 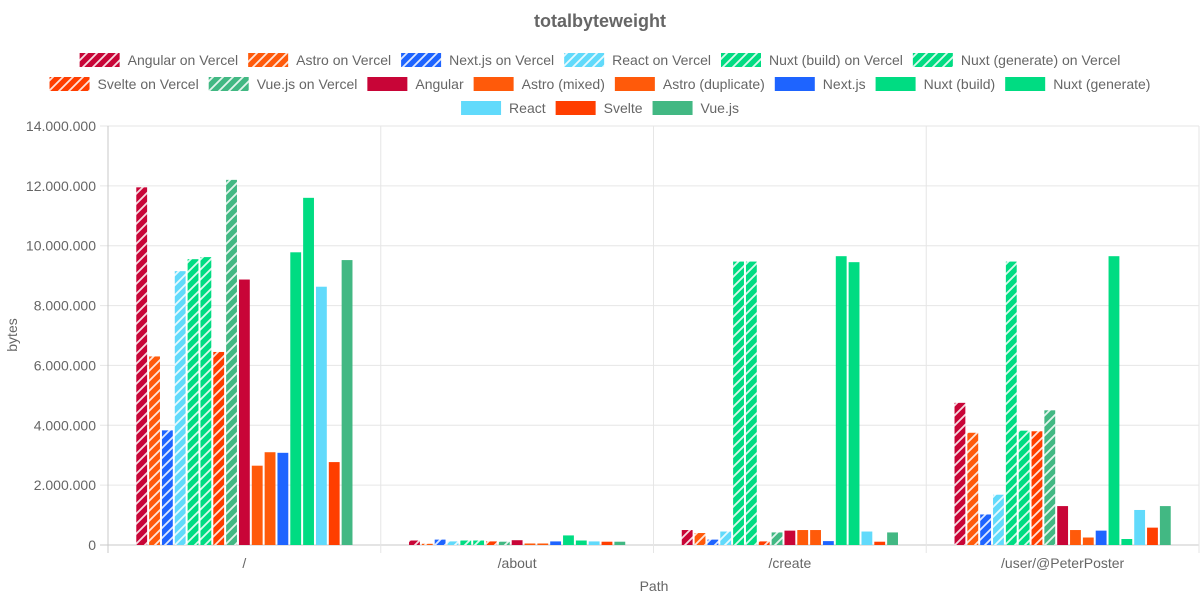 What do you see at coordinates (92, 545) in the screenshot?
I see `y-tick-label: 0` at bounding box center [92, 545].